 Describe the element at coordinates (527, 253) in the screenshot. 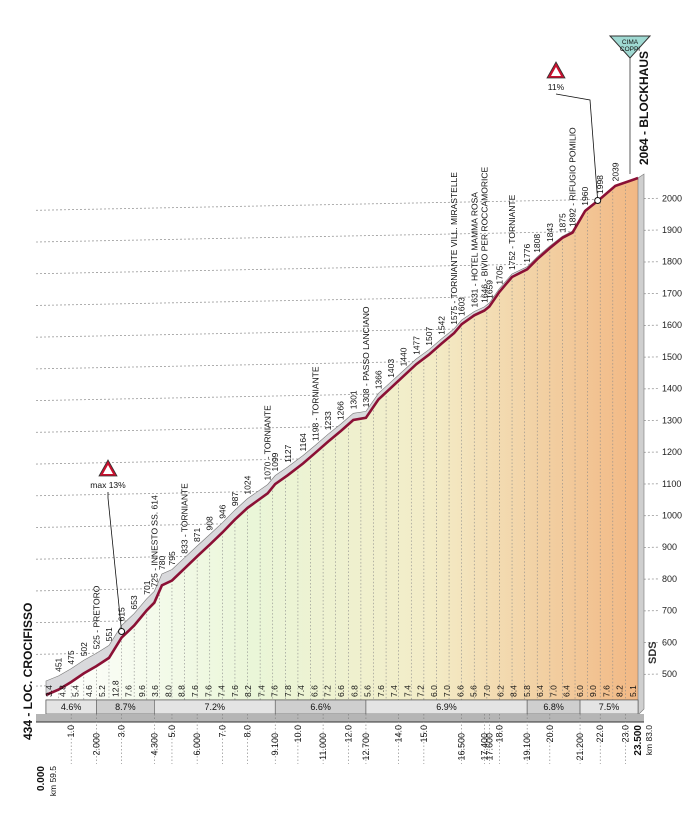

I see `altitude-label: 1776` at that location.